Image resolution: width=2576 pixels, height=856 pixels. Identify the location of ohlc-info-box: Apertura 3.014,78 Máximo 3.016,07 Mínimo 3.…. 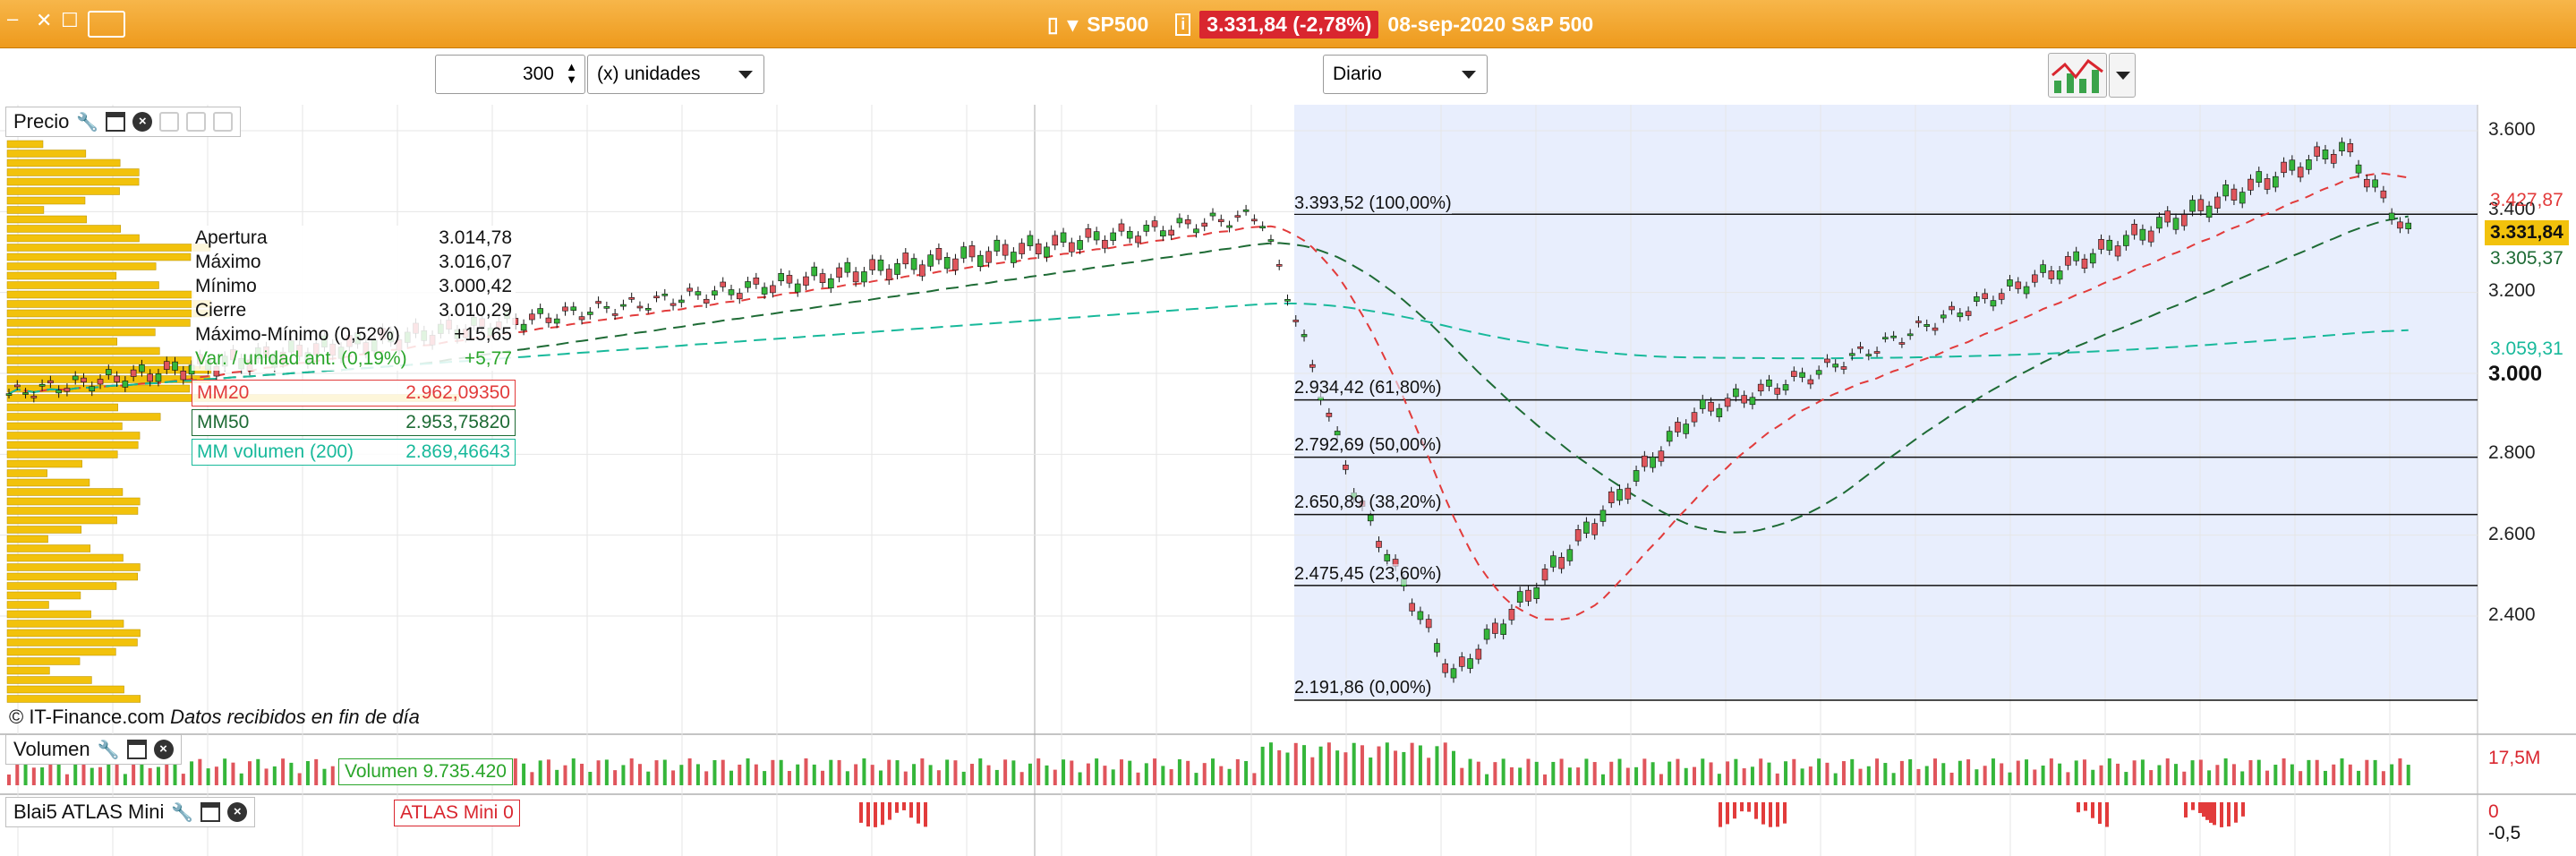
(354, 298).